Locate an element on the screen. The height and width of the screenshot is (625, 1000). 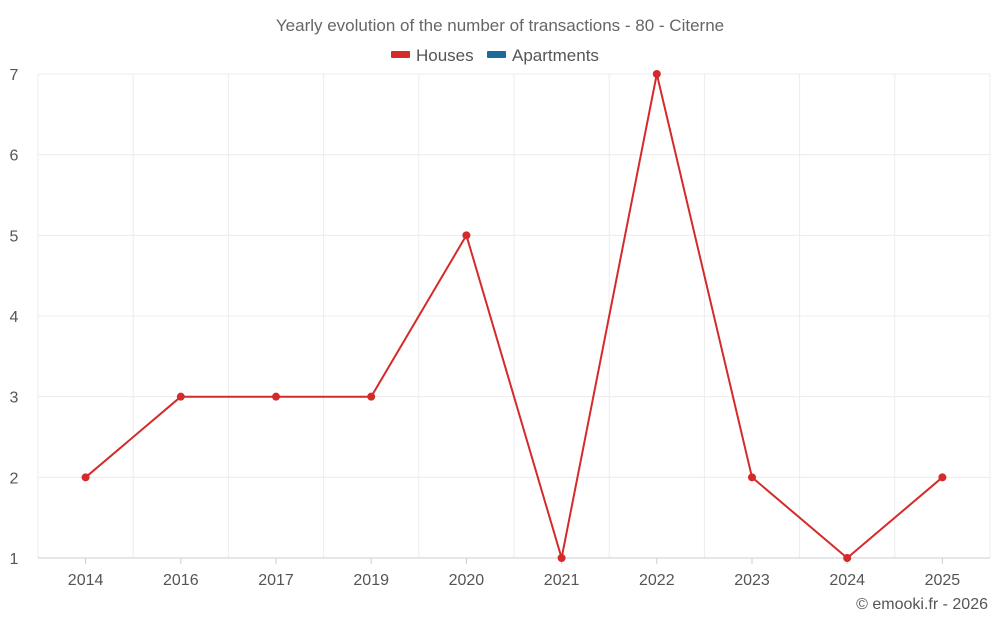
x-tick-label: 2025 is located at coordinates (943, 580).